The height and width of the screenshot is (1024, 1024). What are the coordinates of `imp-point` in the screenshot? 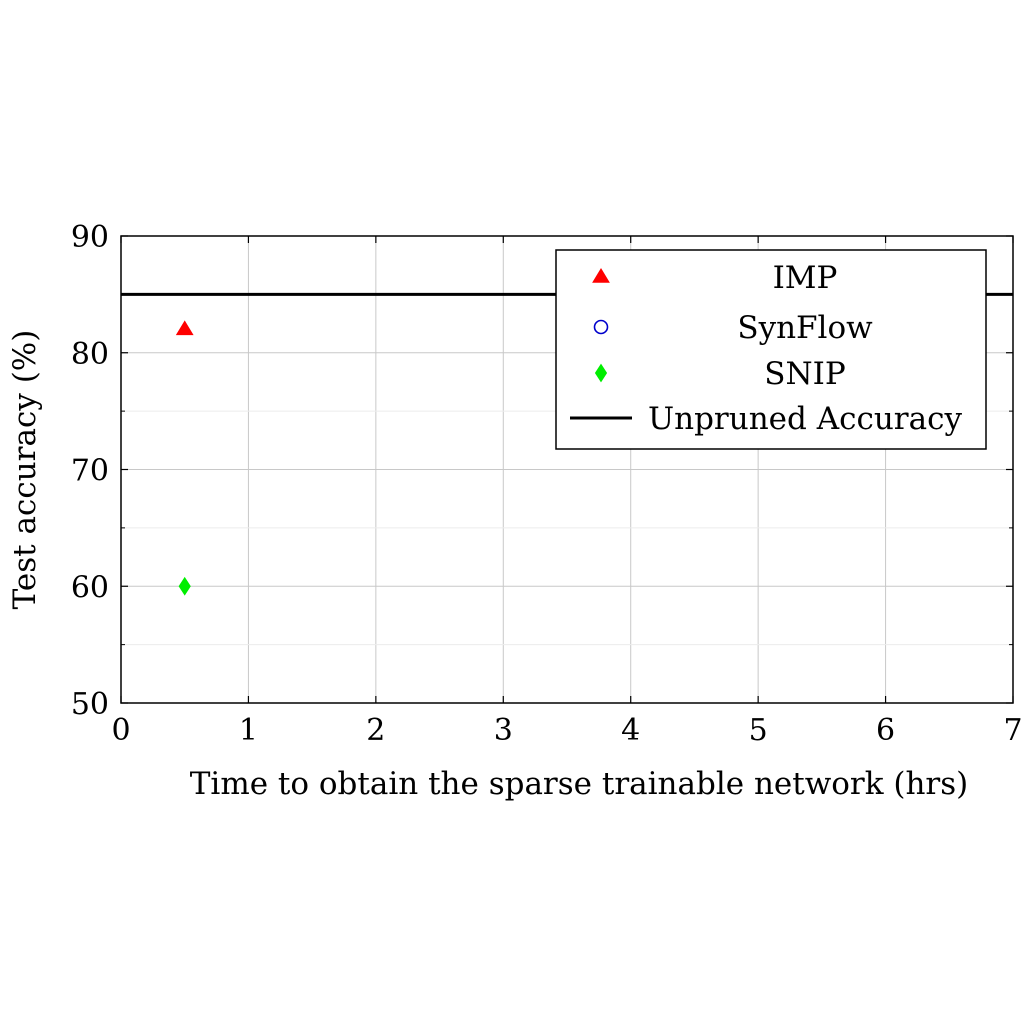 It's located at (184, 328).